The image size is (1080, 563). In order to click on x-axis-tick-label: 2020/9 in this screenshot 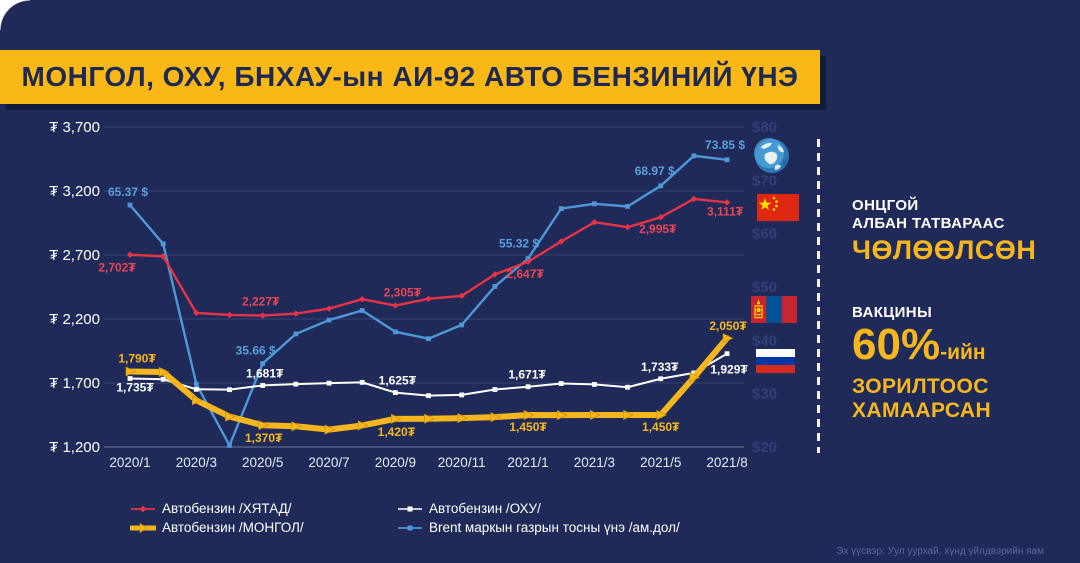, I will do `click(395, 462)`.